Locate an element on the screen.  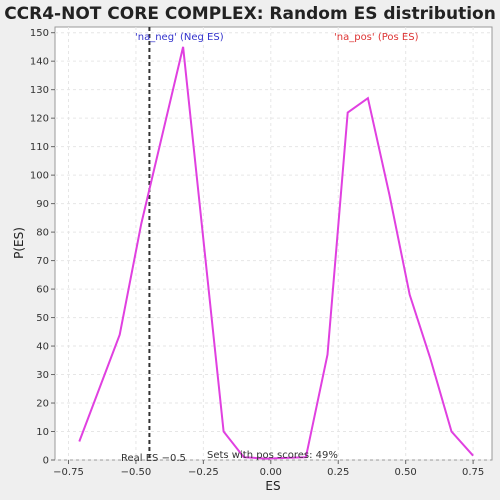
y-tick-label: 0 is located at coordinates (46, 461).